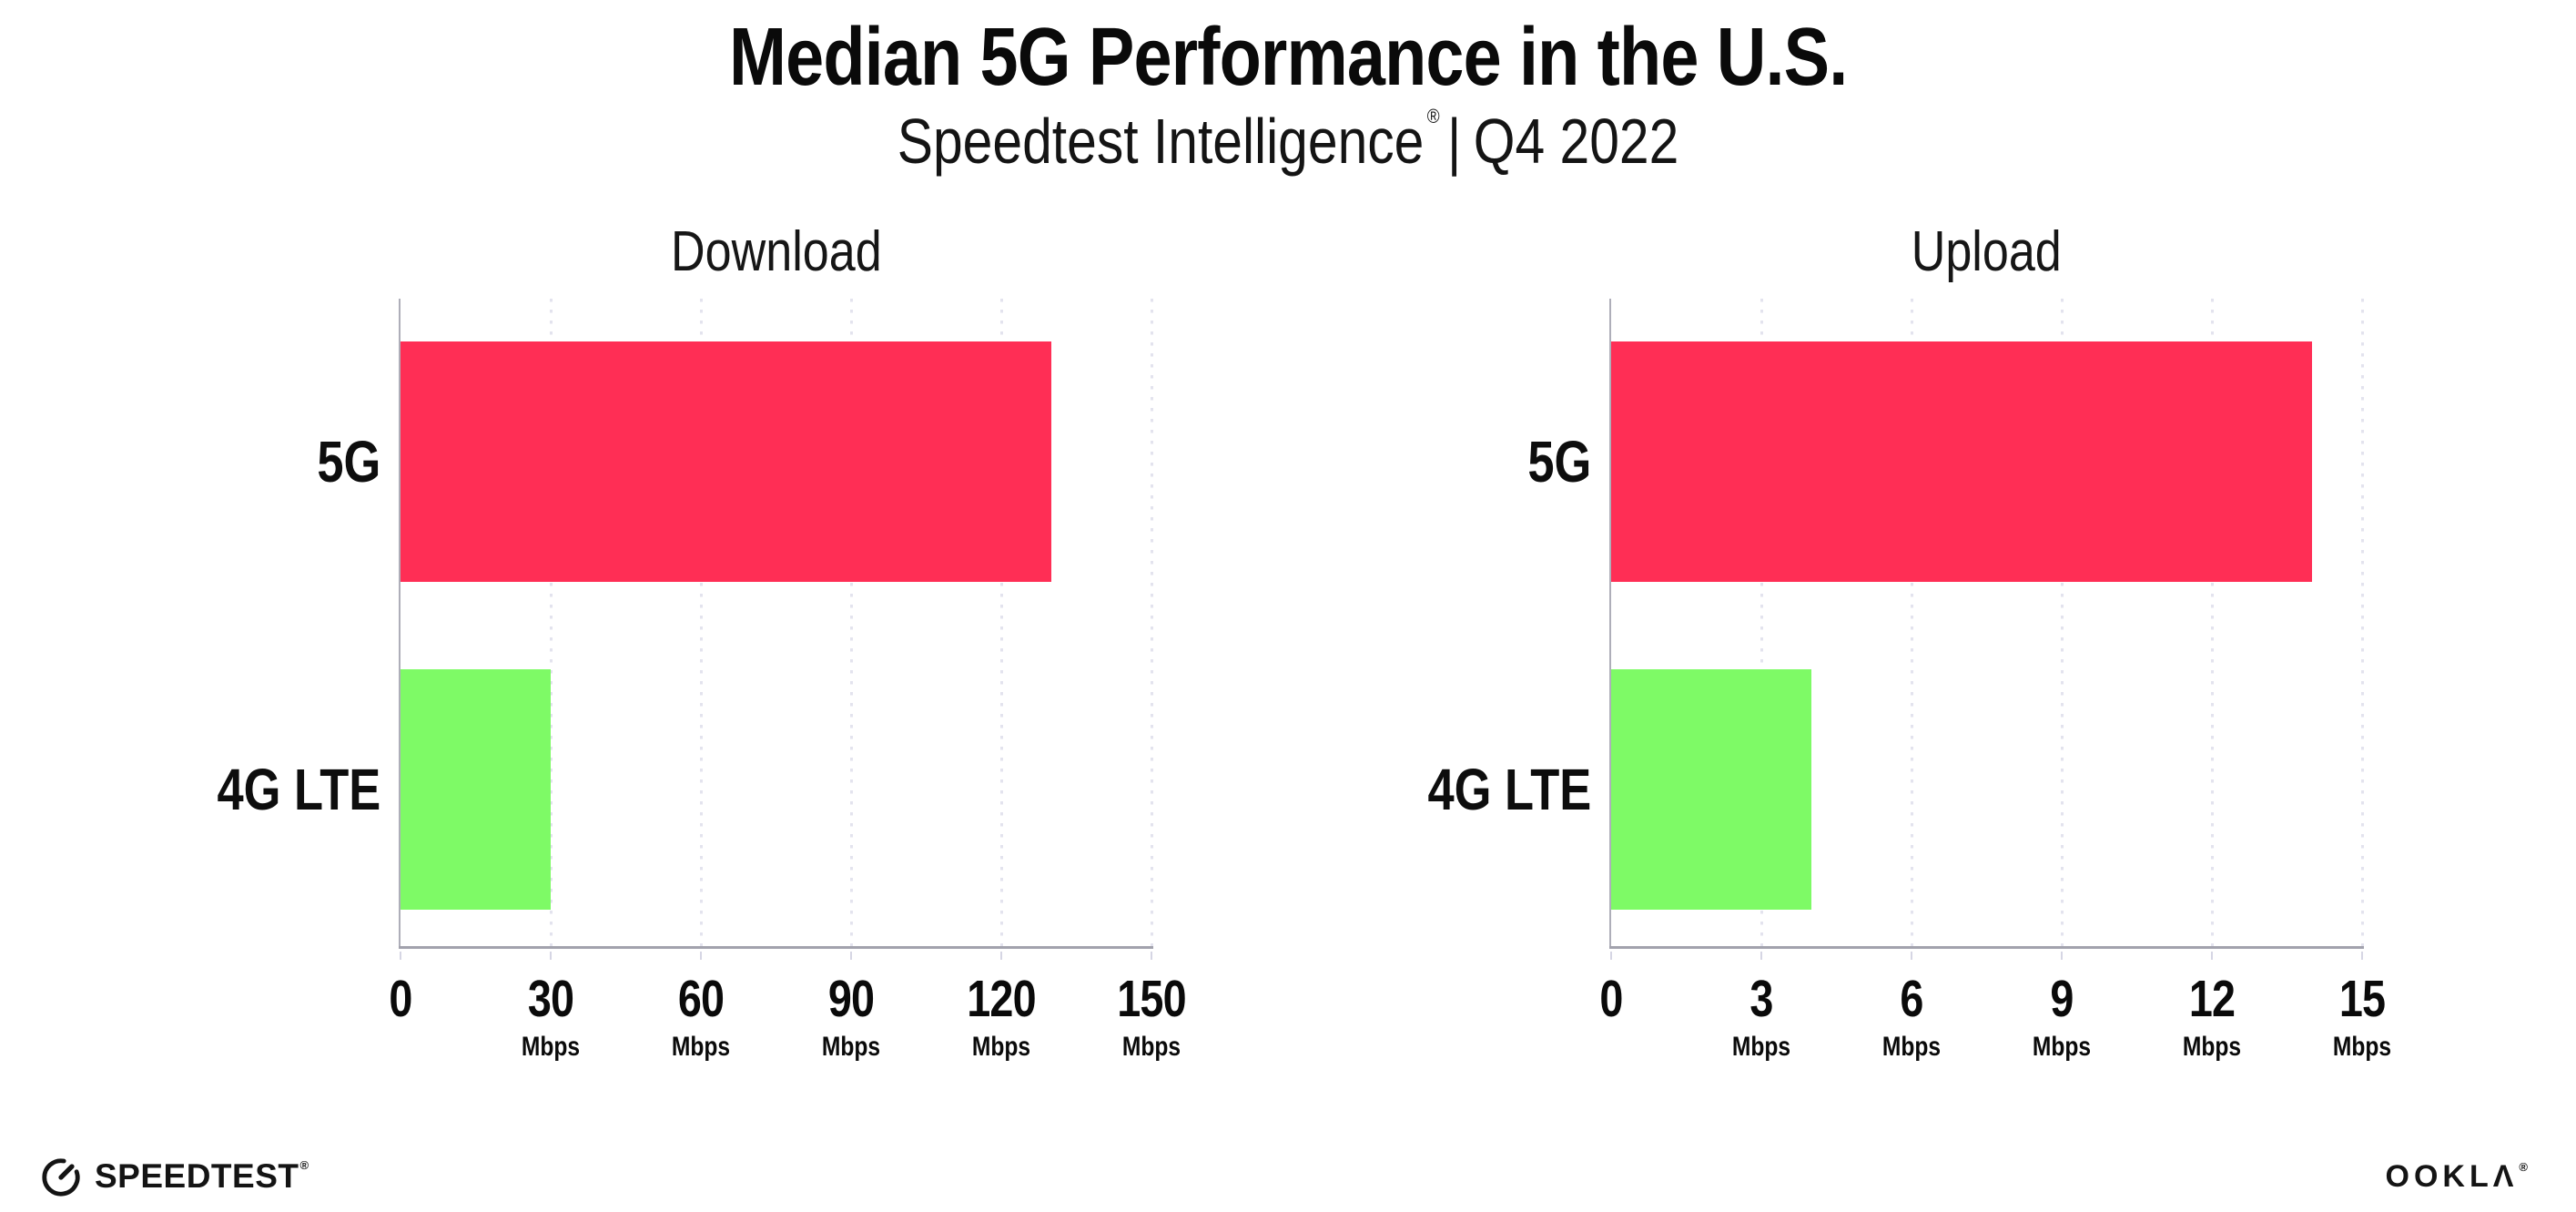 This screenshot has width=2576, height=1212. What do you see at coordinates (776, 252) in the screenshot?
I see `chart-title-download: Download` at bounding box center [776, 252].